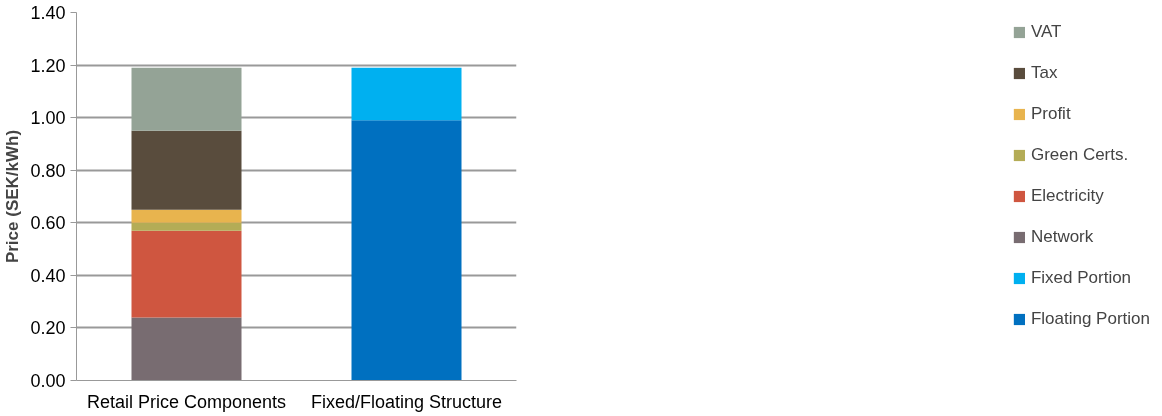 The image size is (1162, 416). Describe the element at coordinates (406, 401) in the screenshot. I see `x-tick-label: Fixed/Floating Structure` at that location.